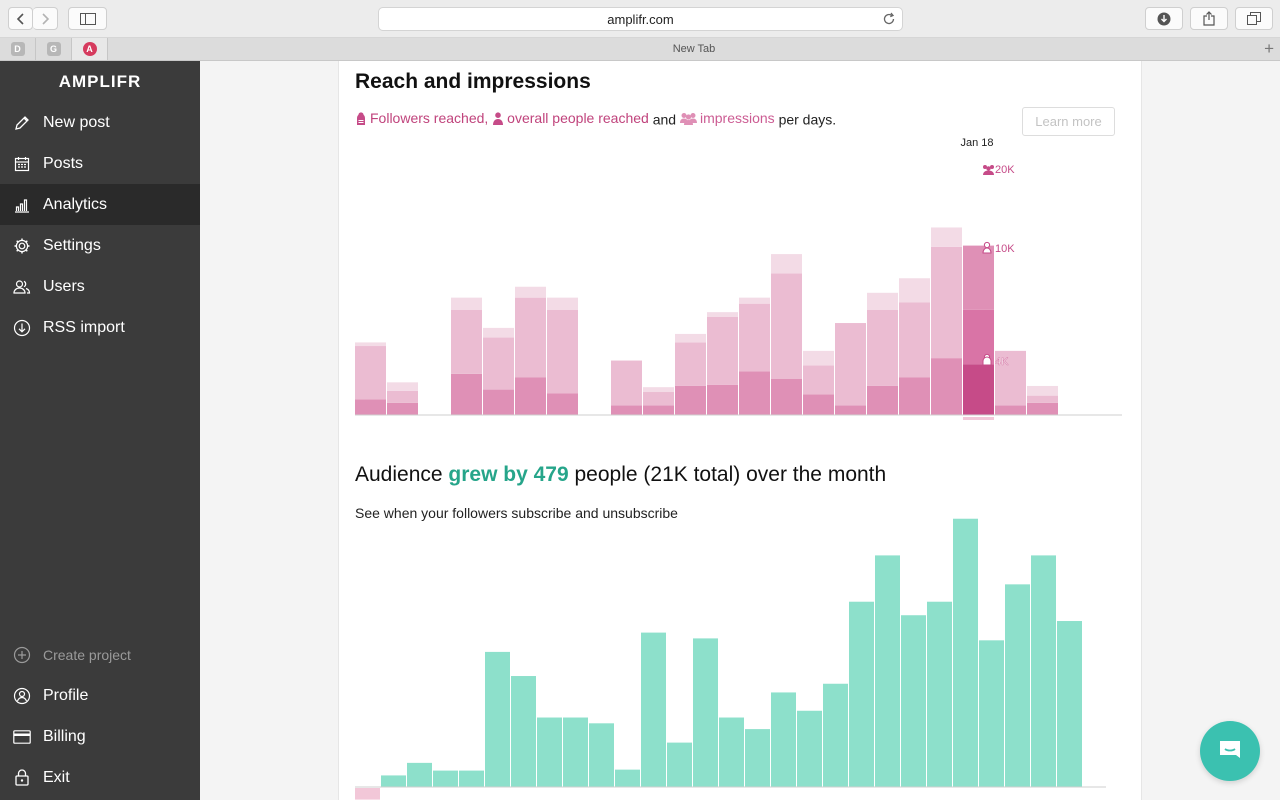 The image size is (1280, 800). Describe the element at coordinates (100, 286) in the screenshot. I see `sidebar-item-users: Users` at that location.